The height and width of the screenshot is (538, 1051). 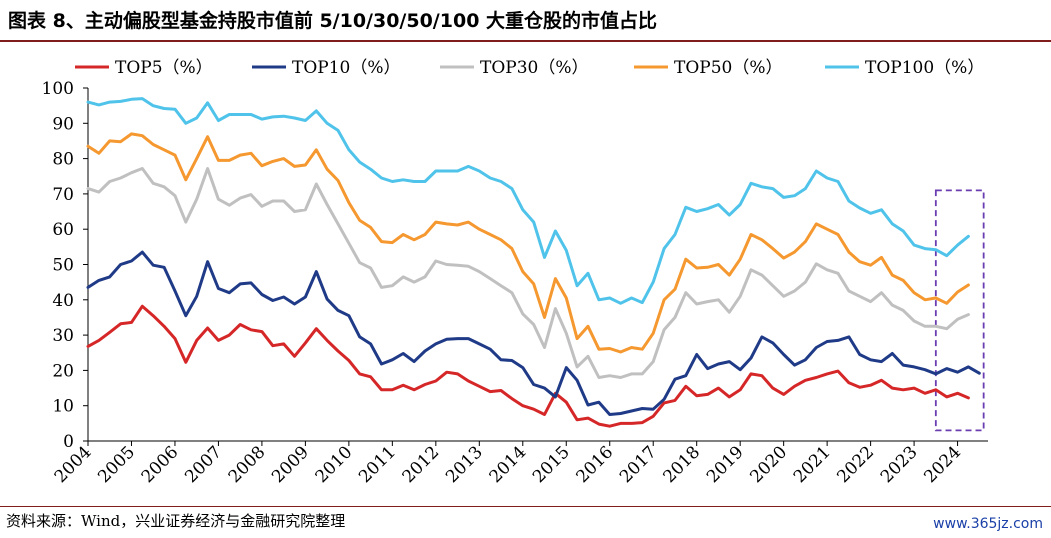 I want to click on y-tick-label: 30, so click(x=63, y=336).